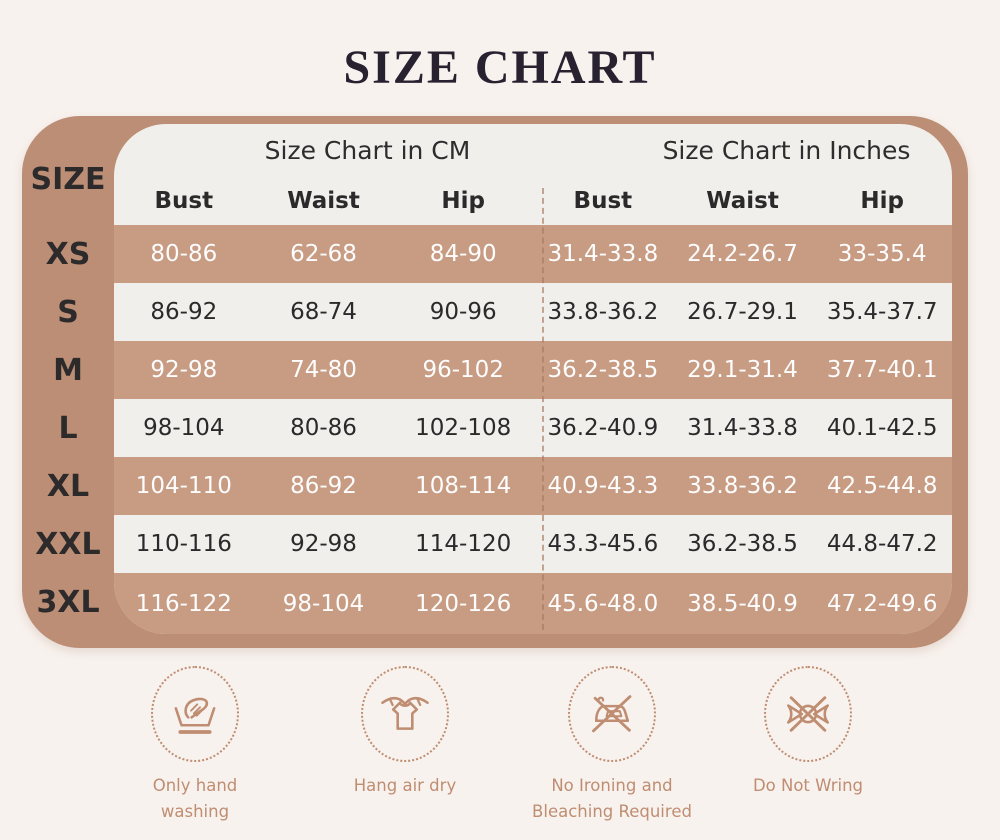 This screenshot has width=1000, height=840. What do you see at coordinates (882, 370) in the screenshot?
I see `table-cell: 37.7-40.1` at bounding box center [882, 370].